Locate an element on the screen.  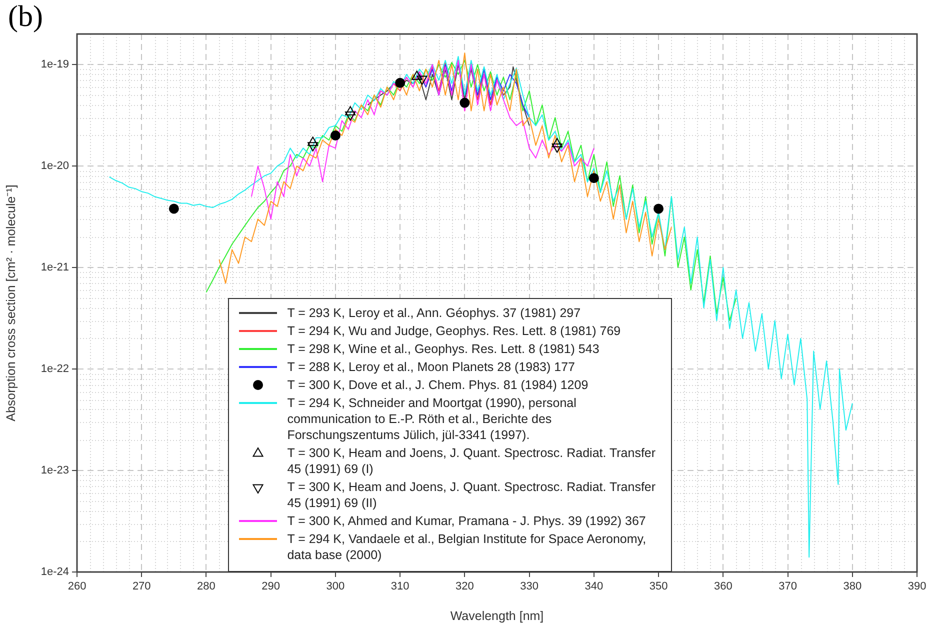
legend-label: T = 294 K, Vandaele et al., Belgian Institute for Space Aeronomy, data base (2000) is located at coordinates (467, 547).